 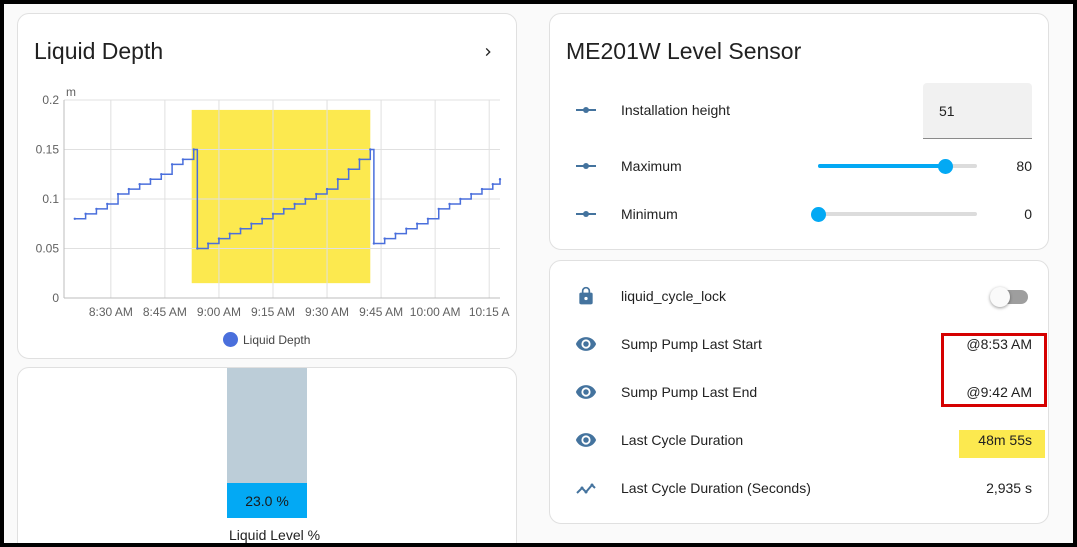 I want to click on last-start-label: Sump Pump Last Start, so click(x=691, y=344).